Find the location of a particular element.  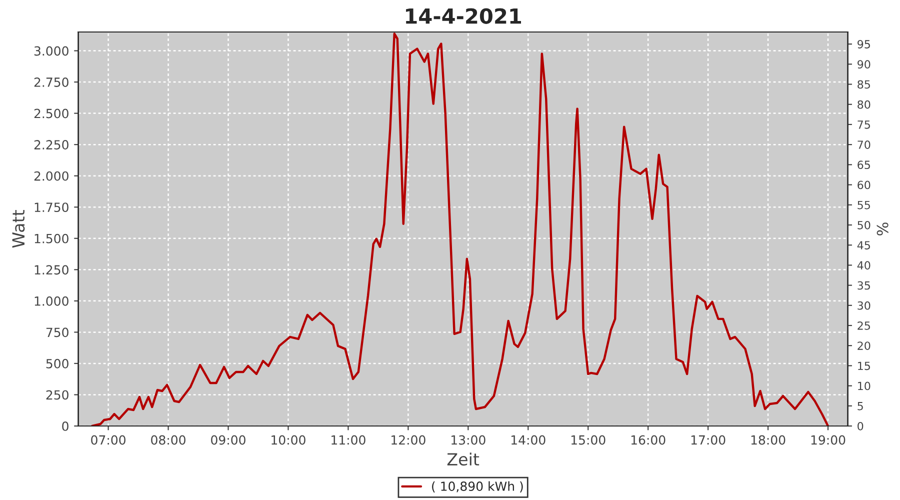

y-tick-label: 2.500 is located at coordinates (51, 113).